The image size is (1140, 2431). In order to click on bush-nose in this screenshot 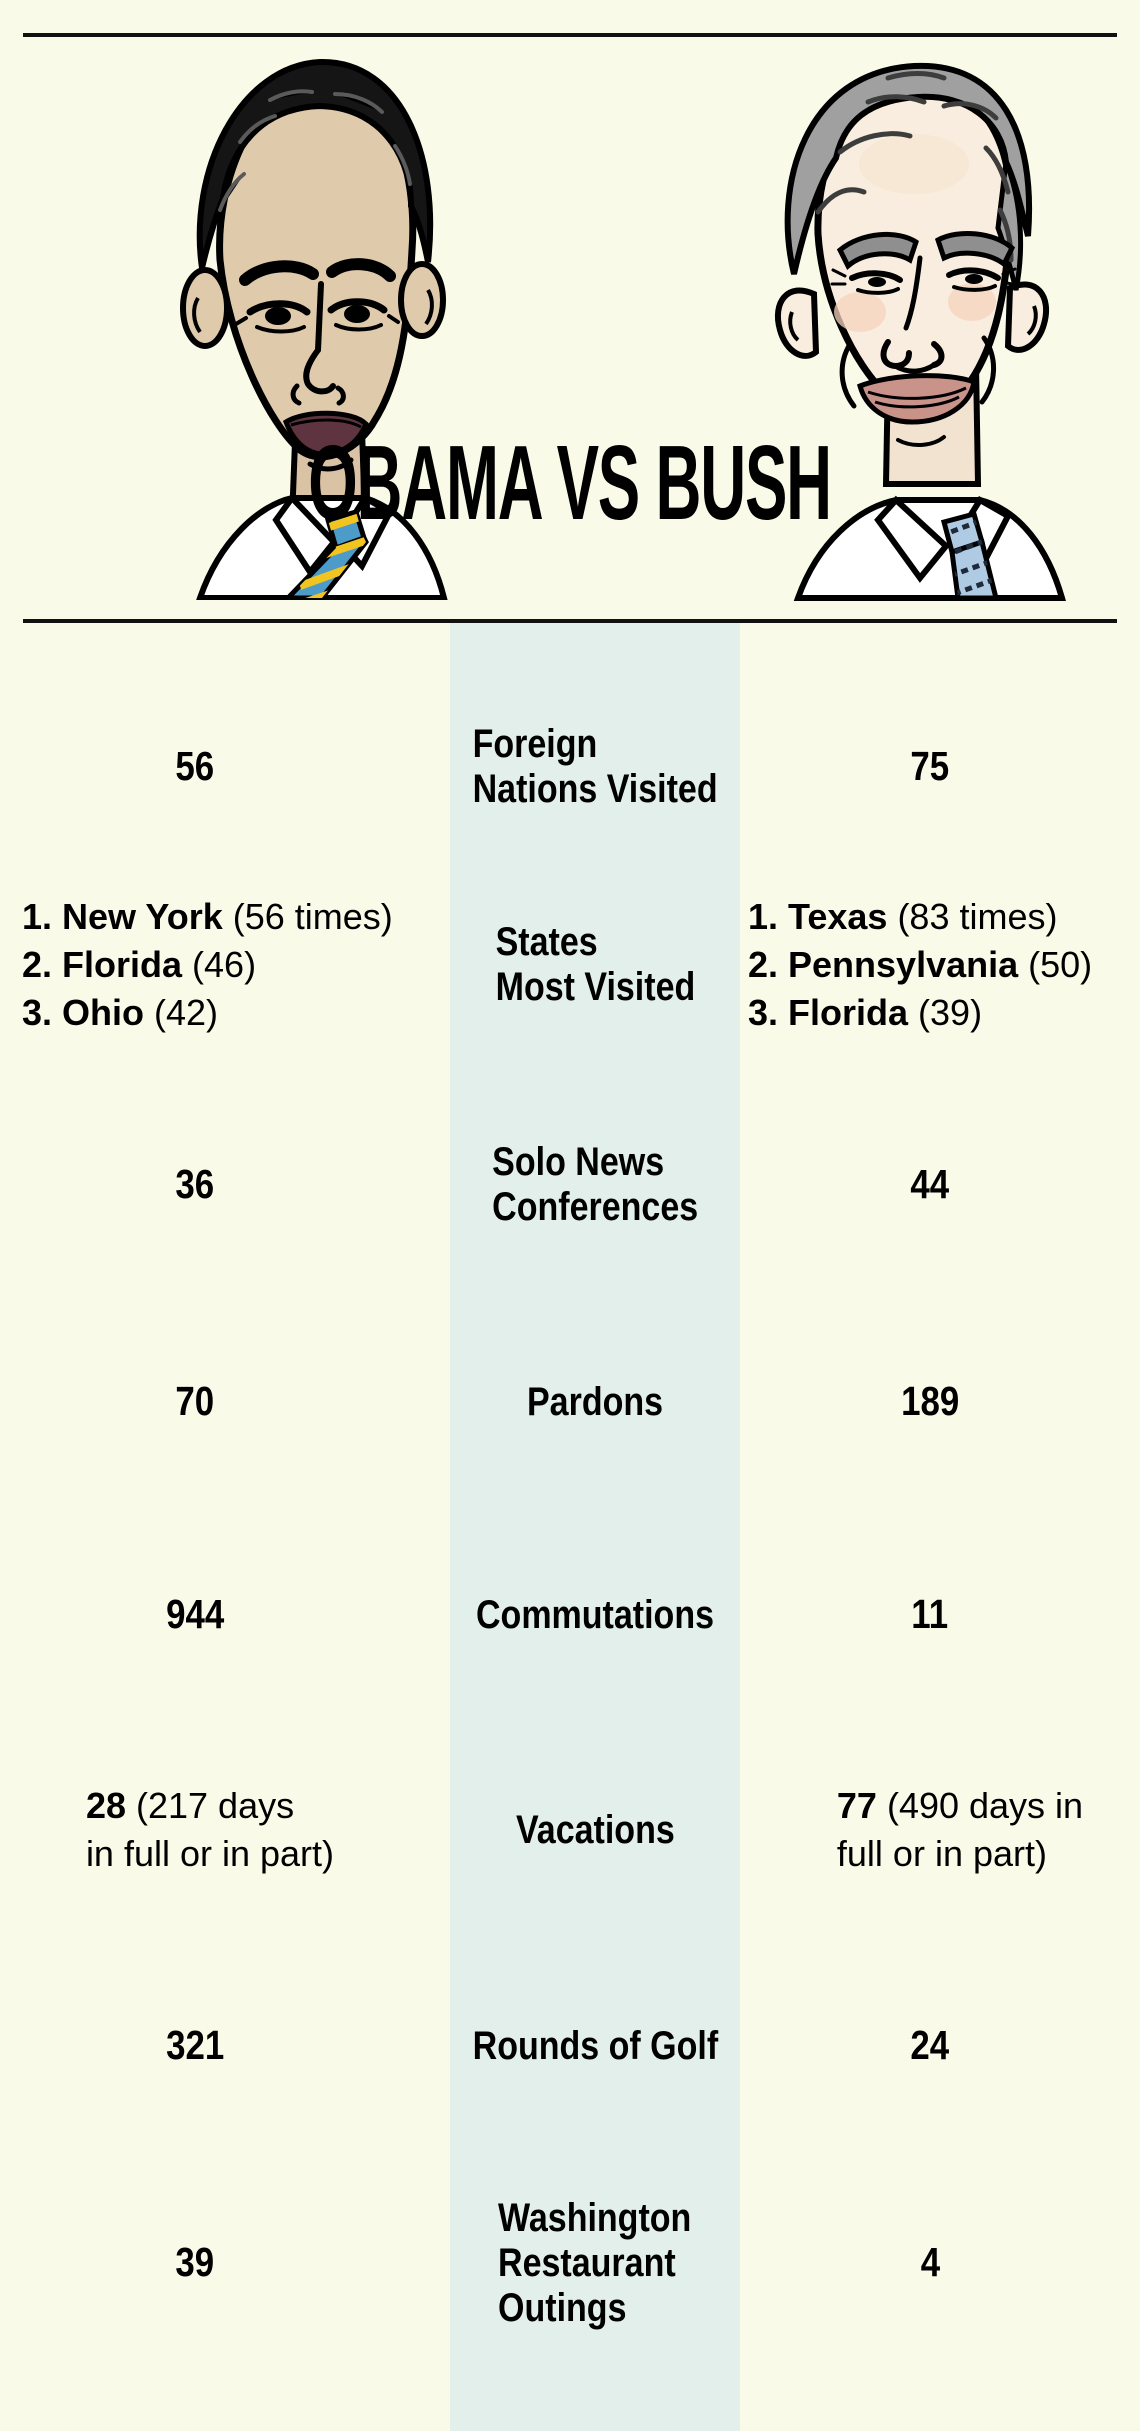, I will do `click(912, 314)`.